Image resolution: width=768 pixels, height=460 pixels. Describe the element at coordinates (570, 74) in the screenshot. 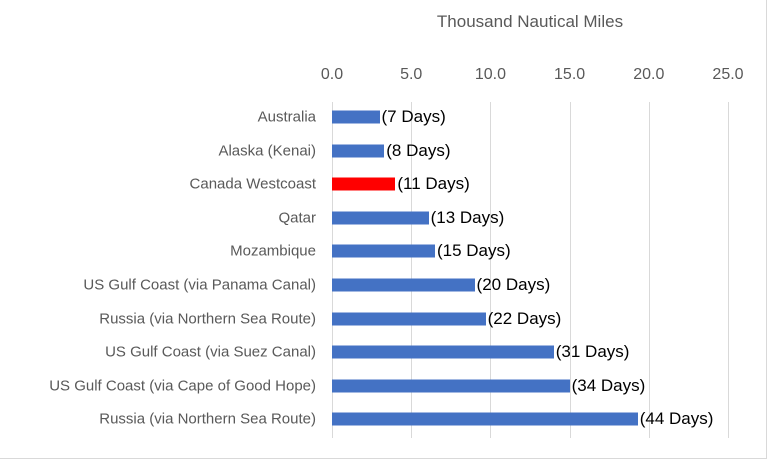

I see `x-tick-label: 15.0` at that location.